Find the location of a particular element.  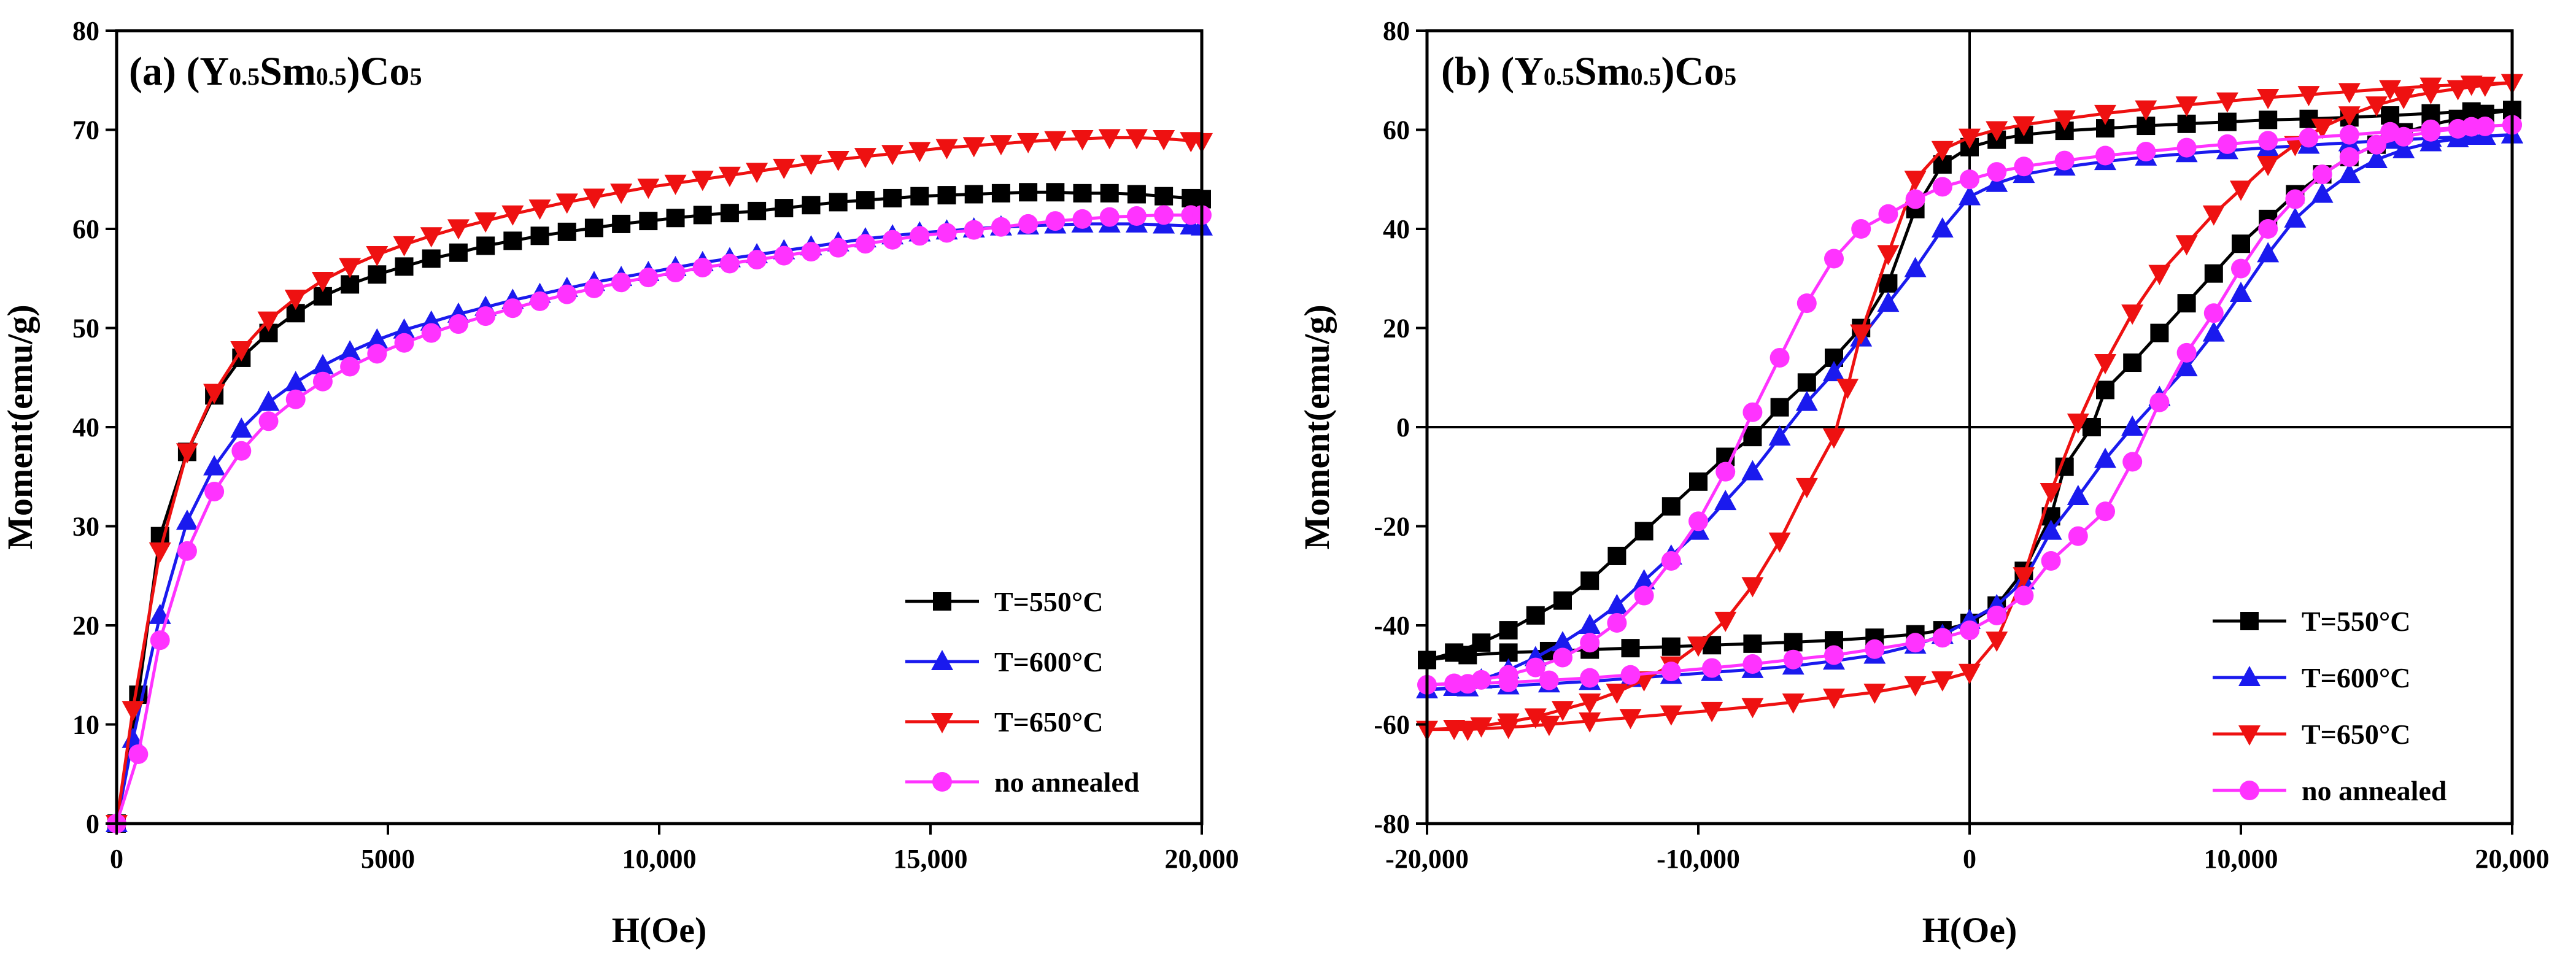

panel-a-legend-label: T=650°C is located at coordinates (1049, 722).